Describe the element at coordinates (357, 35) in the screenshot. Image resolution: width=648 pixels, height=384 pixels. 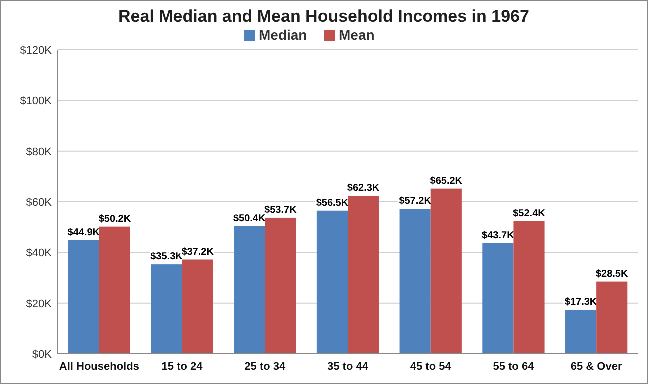
I see `legend-label: Mean` at that location.